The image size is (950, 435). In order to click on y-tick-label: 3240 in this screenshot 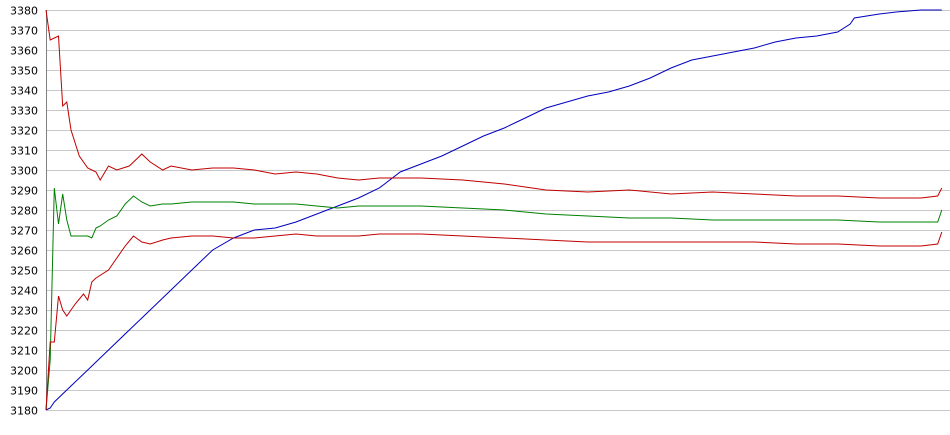, I will do `click(24, 291)`.